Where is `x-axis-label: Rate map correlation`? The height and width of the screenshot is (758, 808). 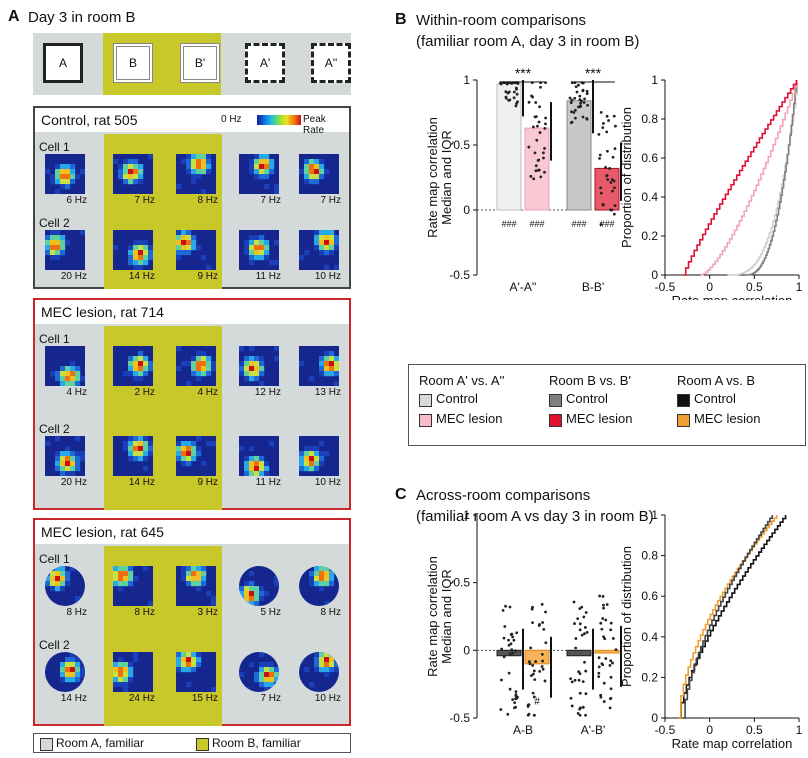 x-axis-label: Rate map correlation is located at coordinates (732, 743).